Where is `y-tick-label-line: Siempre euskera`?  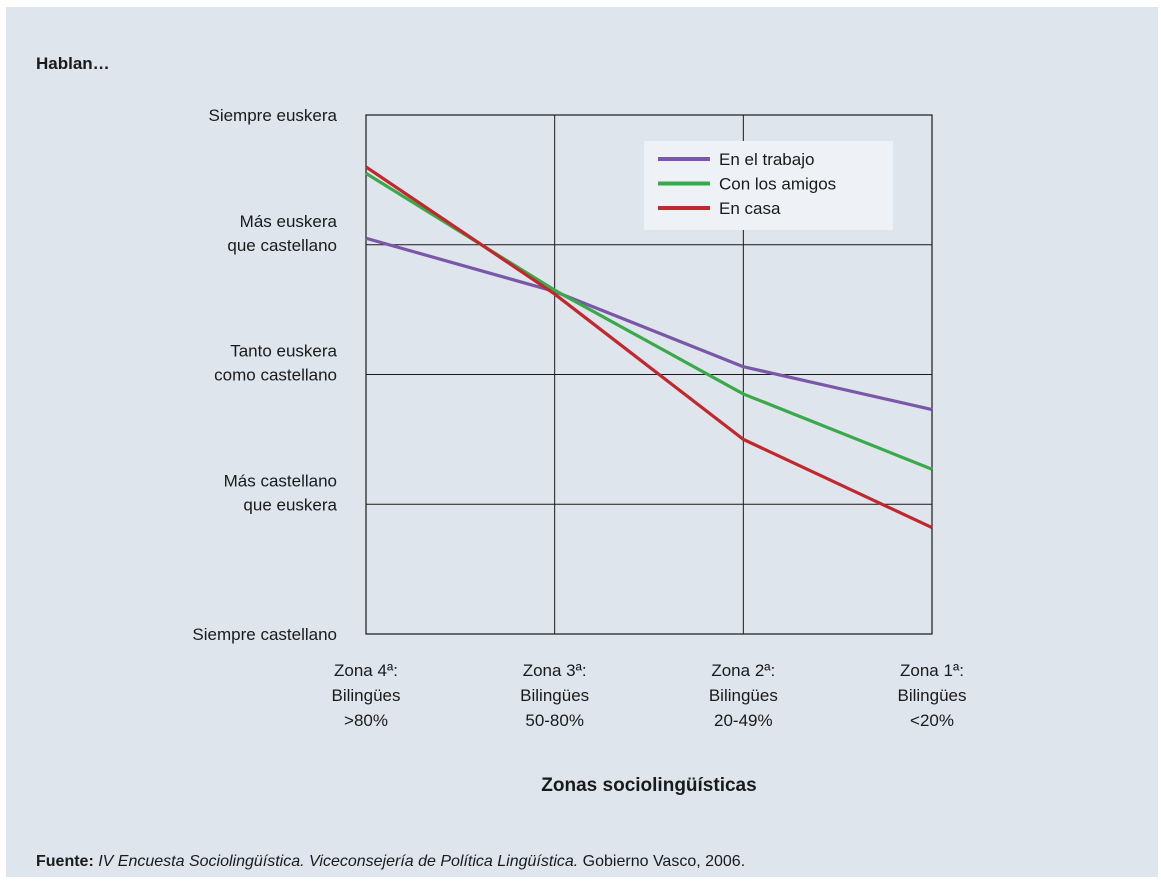
y-tick-label-line: Siempre euskera is located at coordinates (272, 115).